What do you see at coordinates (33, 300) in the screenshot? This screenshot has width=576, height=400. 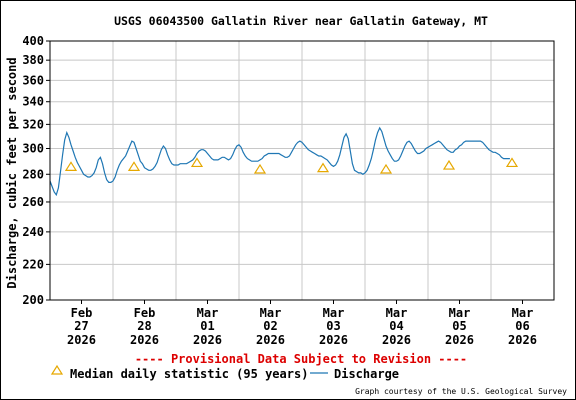 I see `y-tick-label: 200` at bounding box center [33, 300].